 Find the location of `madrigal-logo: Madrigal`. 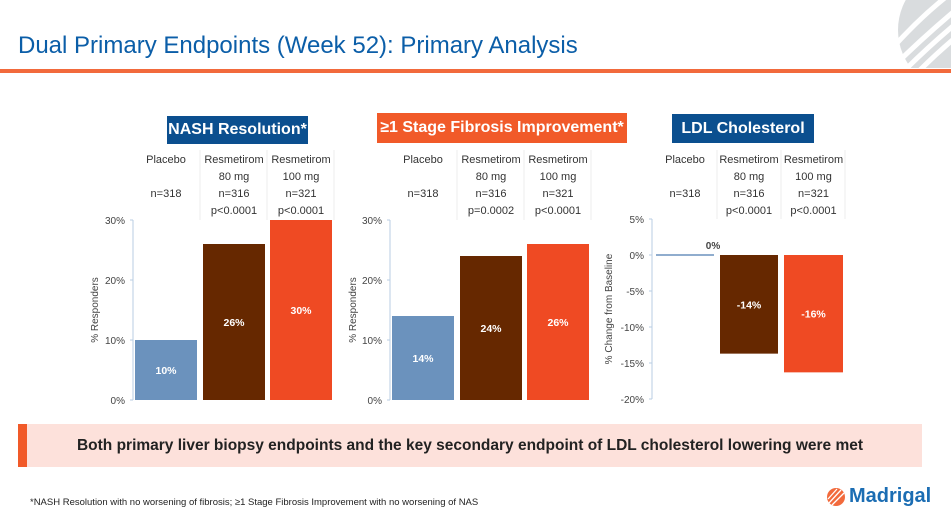

madrigal-logo: Madrigal is located at coordinates (878, 496).